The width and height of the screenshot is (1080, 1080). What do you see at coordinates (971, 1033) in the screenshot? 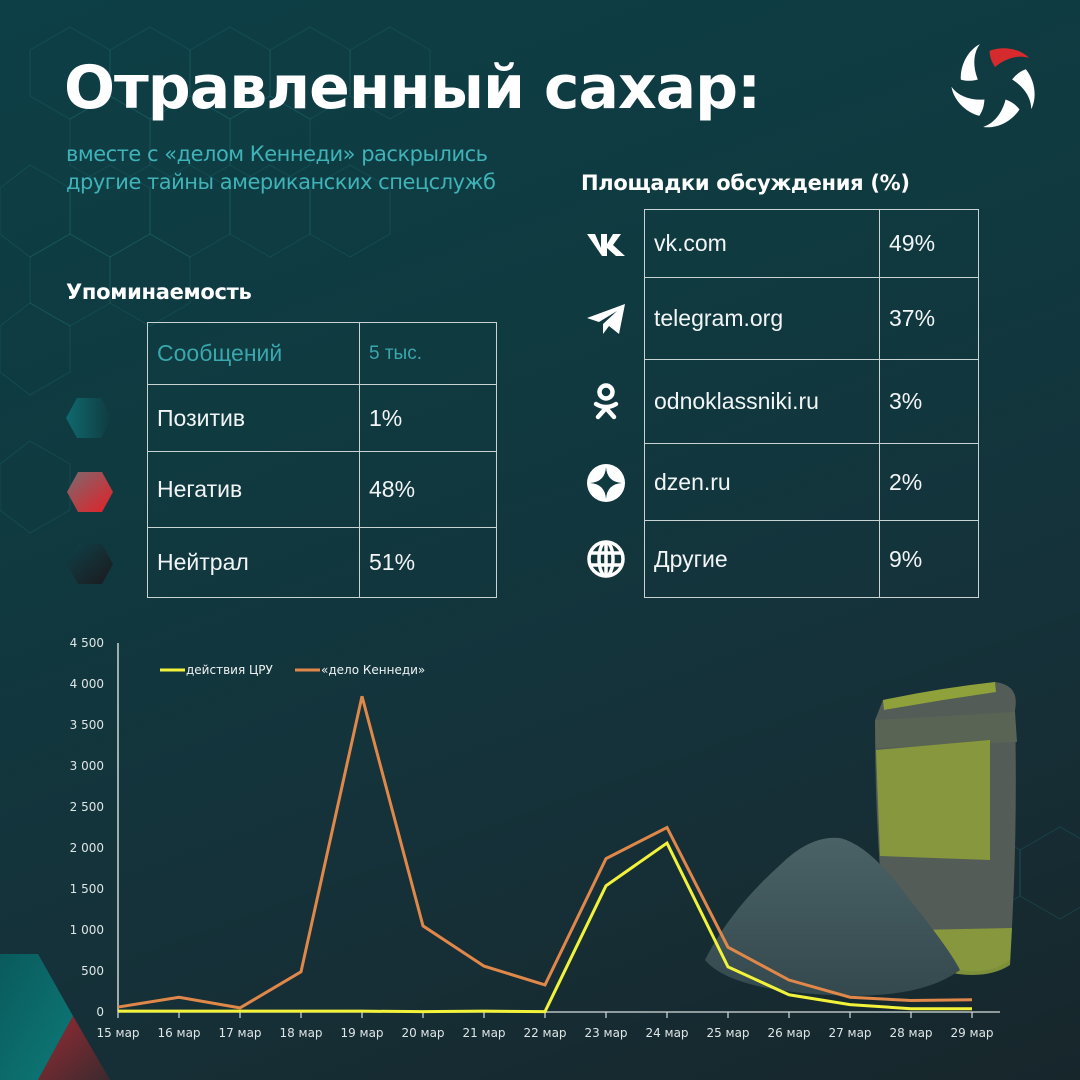
I see `x-tick-label: 29 мар` at bounding box center [971, 1033].